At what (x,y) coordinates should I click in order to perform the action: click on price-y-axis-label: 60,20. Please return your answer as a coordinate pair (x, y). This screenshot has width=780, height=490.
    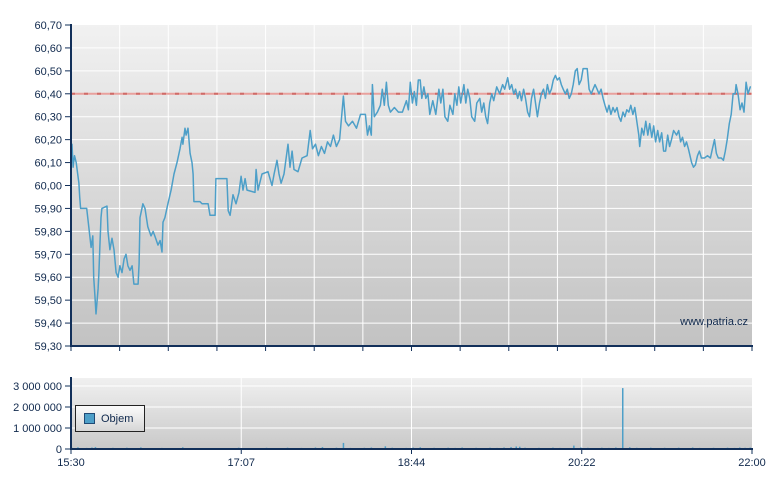
    Looking at the image, I should click on (48, 141).